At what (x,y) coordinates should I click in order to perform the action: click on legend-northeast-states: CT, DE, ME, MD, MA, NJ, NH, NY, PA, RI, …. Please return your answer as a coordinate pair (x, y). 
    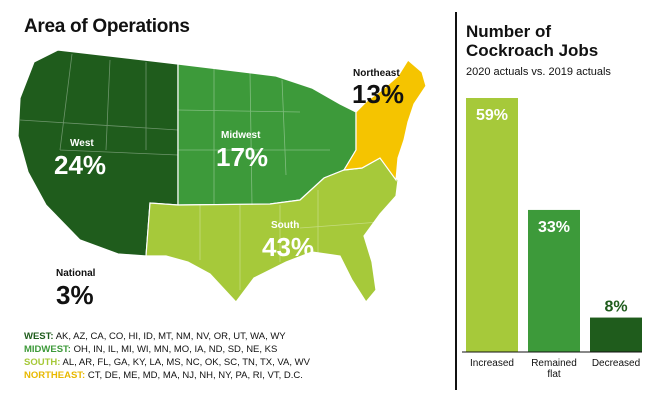
    Looking at the image, I should click on (195, 375).